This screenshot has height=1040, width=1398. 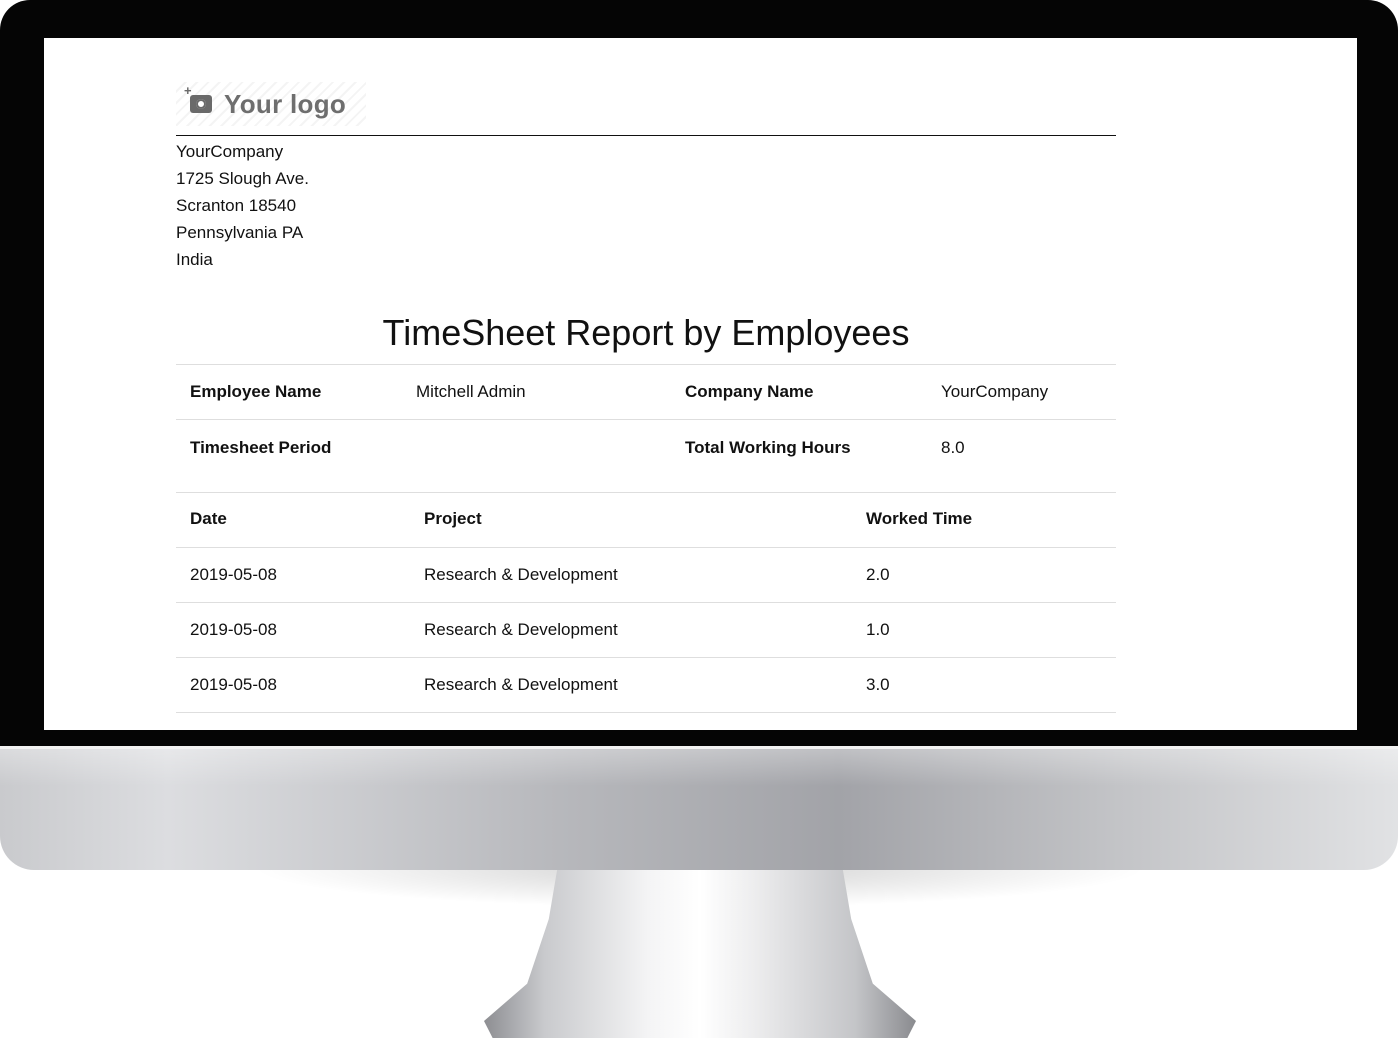 I want to click on table-row: 2019-05-08 Research & Development 3.0, so click(x=646, y=684).